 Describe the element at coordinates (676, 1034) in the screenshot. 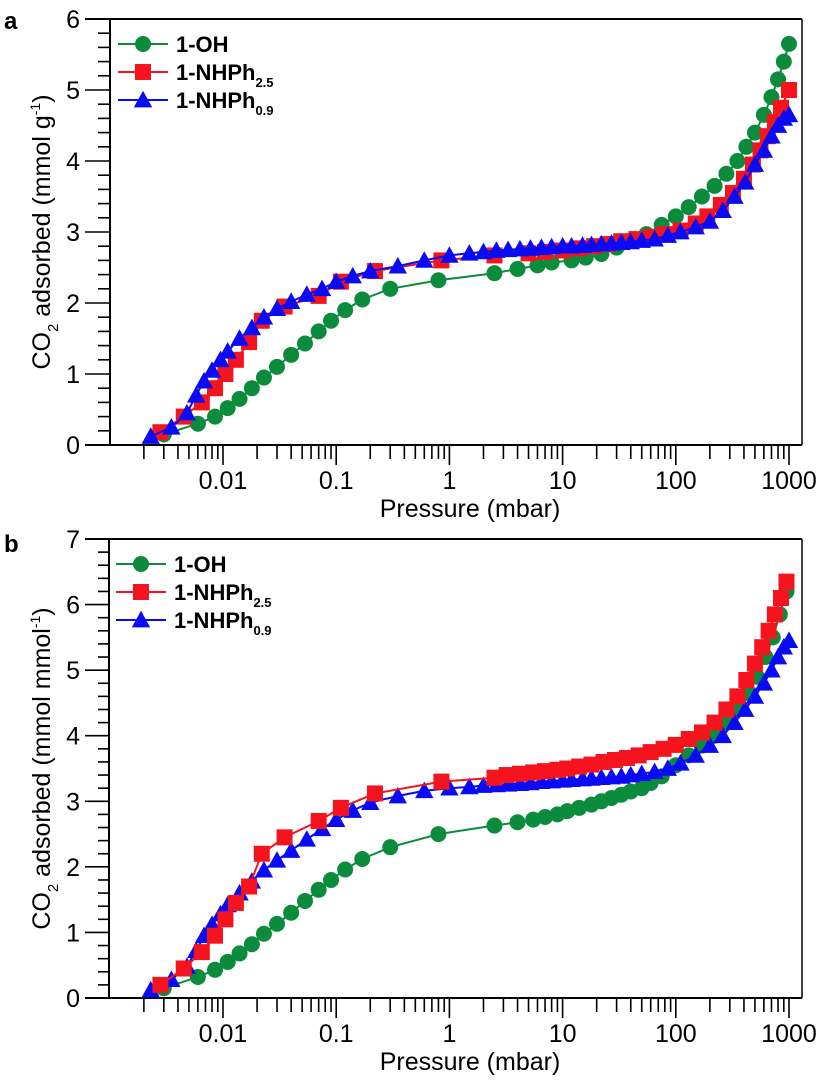

I see `x-tick-label: 100` at that location.